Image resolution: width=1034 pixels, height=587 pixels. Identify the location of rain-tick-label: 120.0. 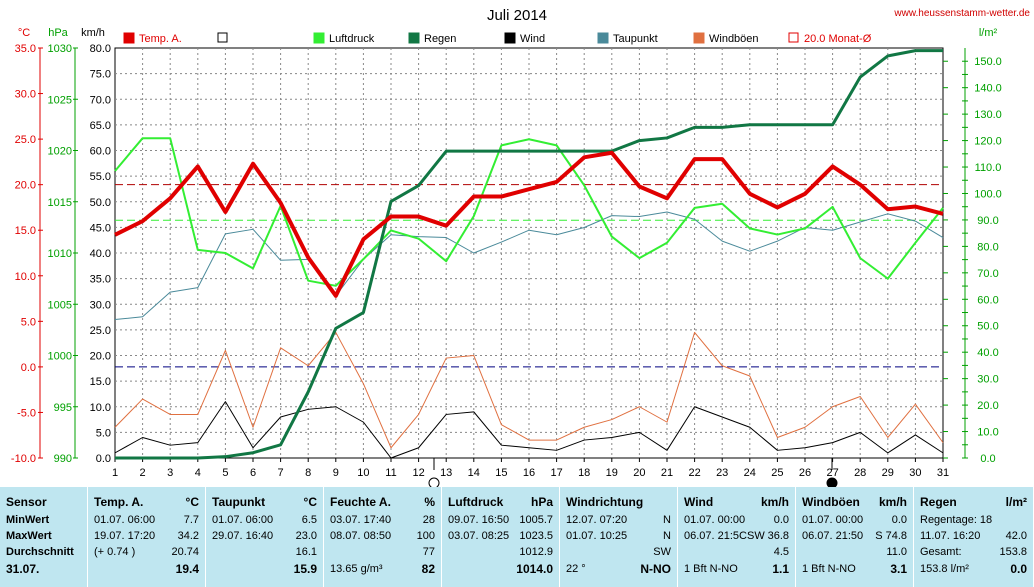
(988, 142).